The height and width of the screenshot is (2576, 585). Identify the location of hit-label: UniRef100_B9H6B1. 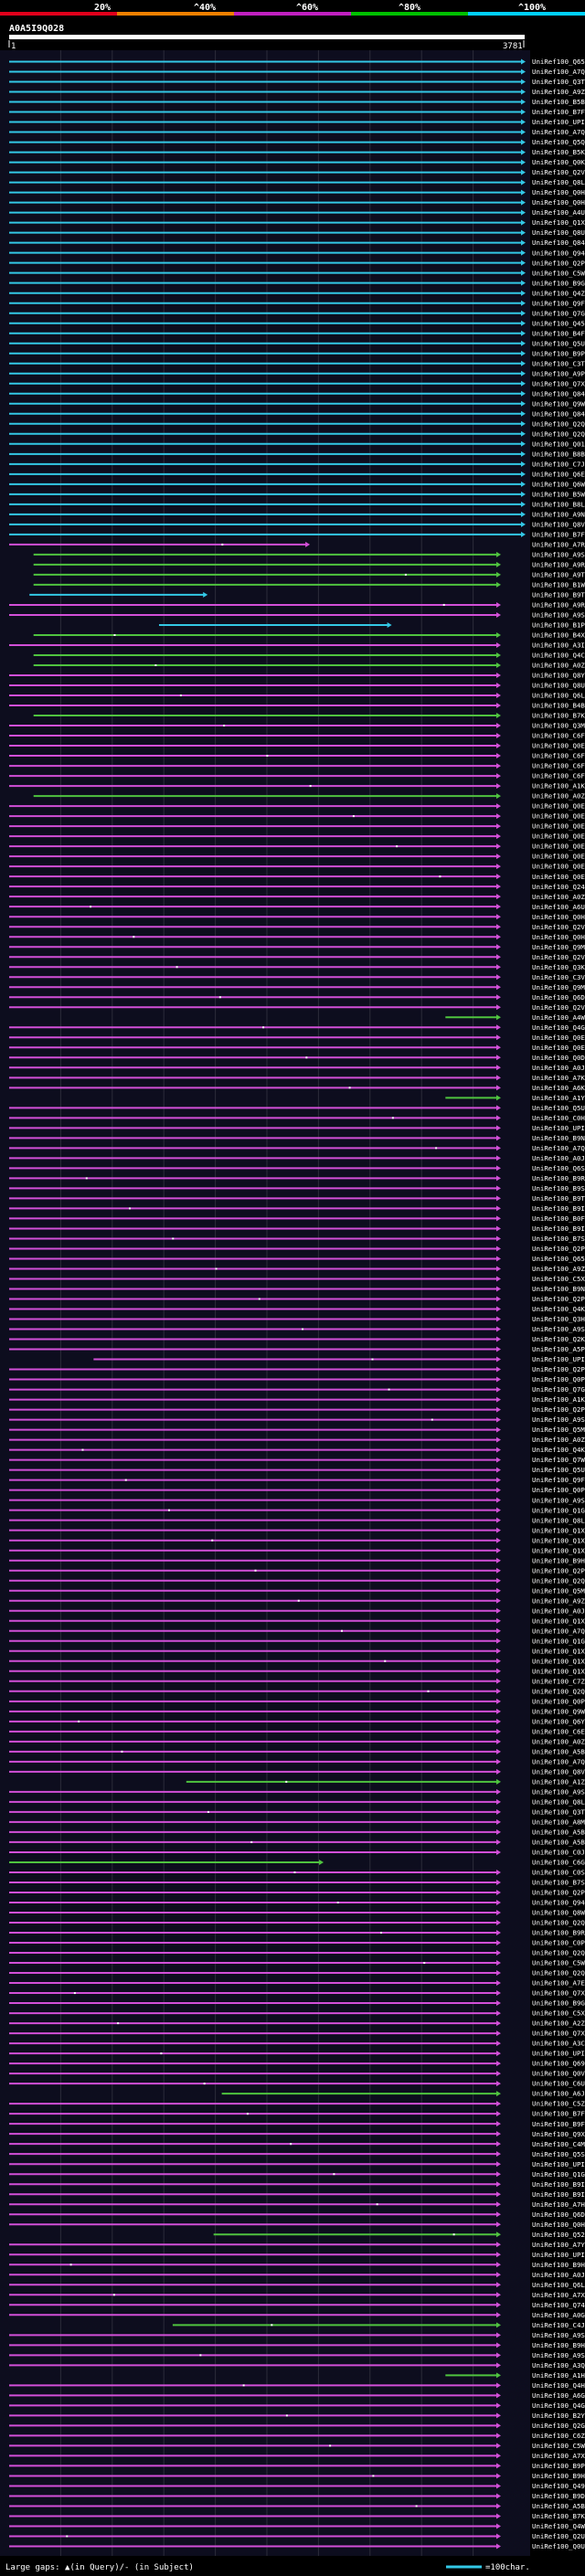
(559, 1560).